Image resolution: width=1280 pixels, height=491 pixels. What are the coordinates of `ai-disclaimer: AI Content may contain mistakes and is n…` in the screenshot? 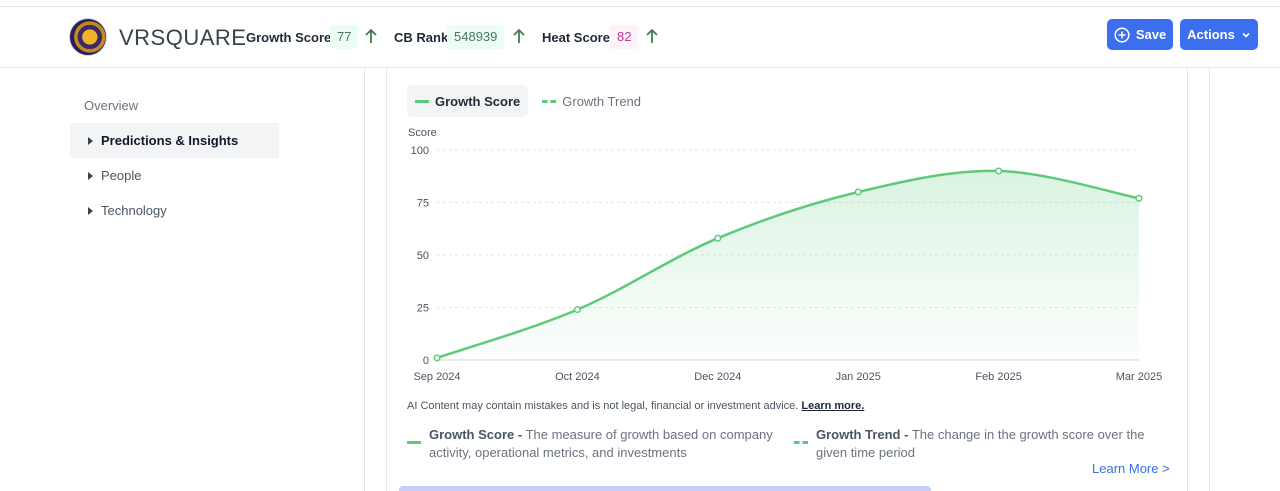 It's located at (635, 406).